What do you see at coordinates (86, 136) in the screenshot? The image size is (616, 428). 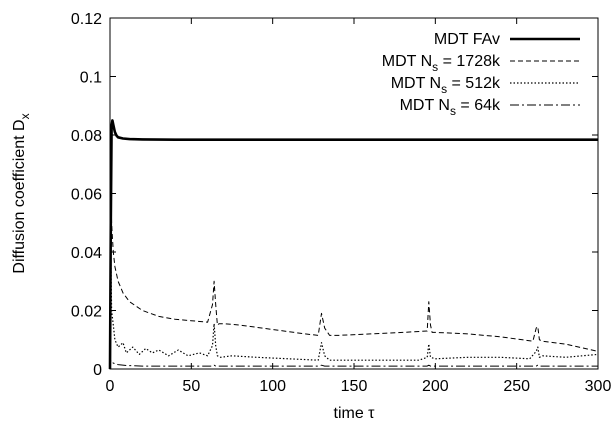 I see `y-tick-label: 0.08` at bounding box center [86, 136].